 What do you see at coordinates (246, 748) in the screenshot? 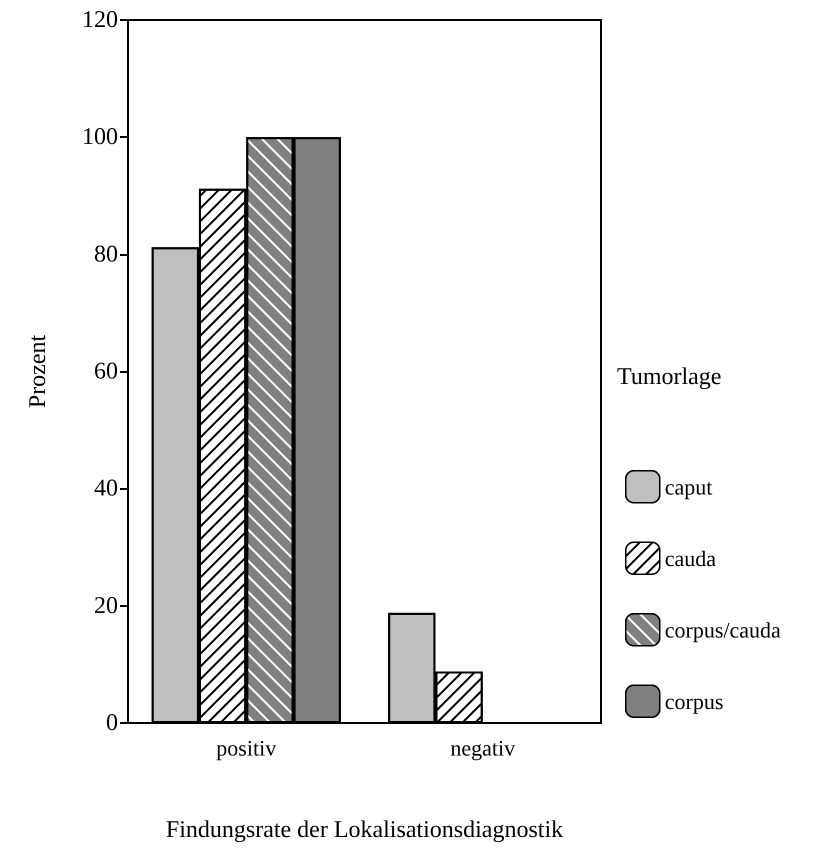
I see `x-tick-label: positiv` at bounding box center [246, 748].